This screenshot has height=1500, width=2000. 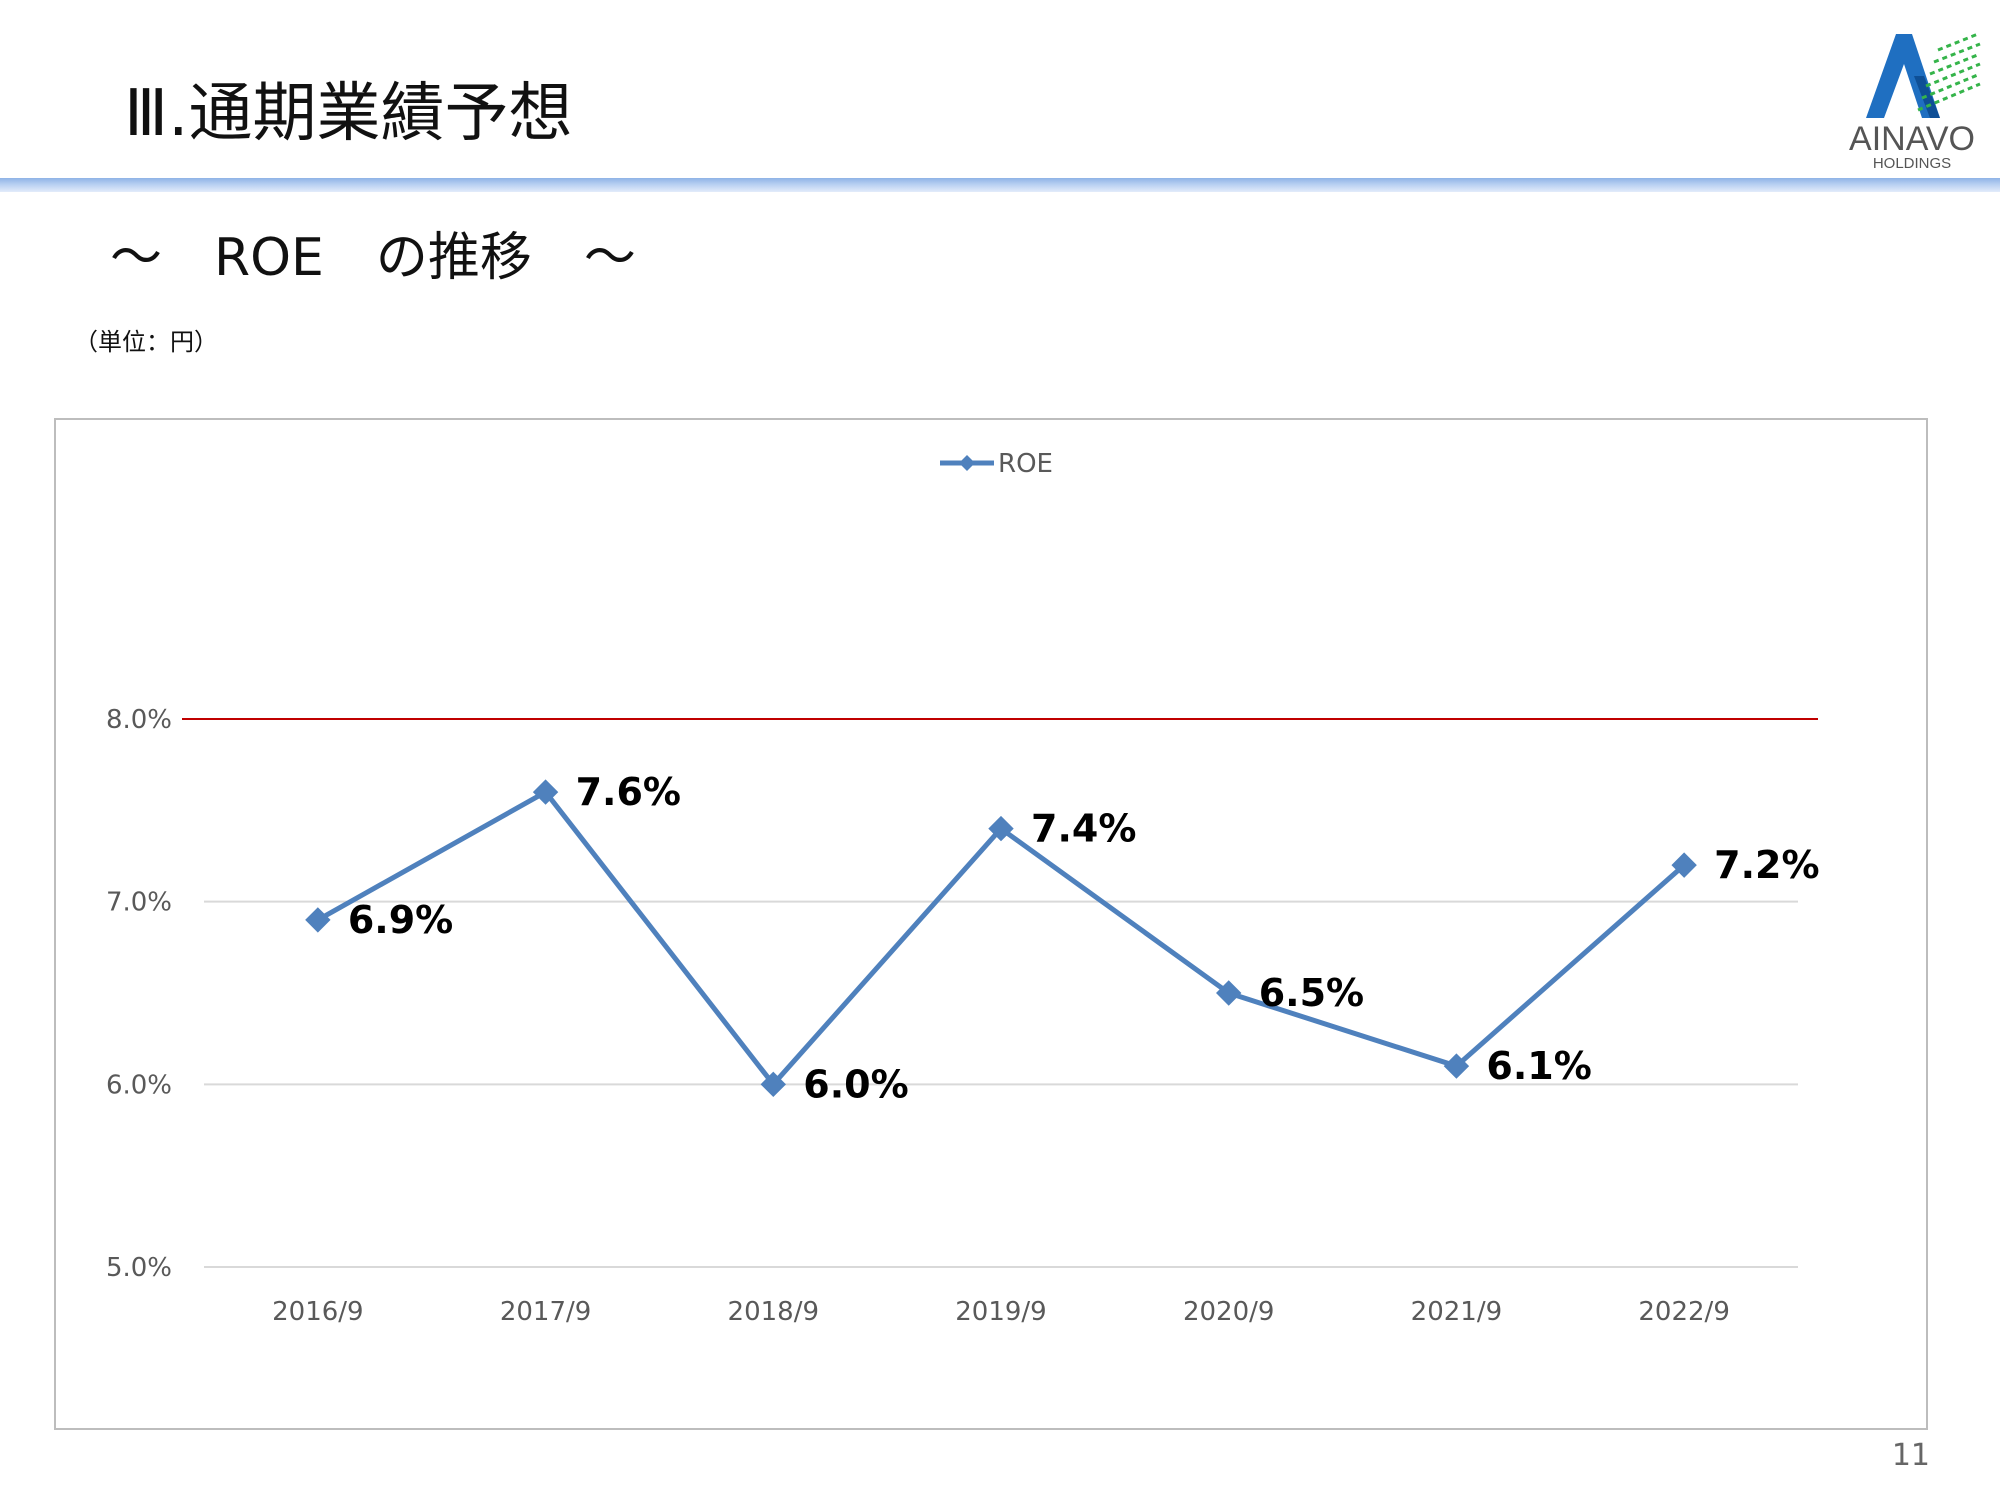 I want to click on x-tick-label: 2018/9, so click(x=773, y=1312).